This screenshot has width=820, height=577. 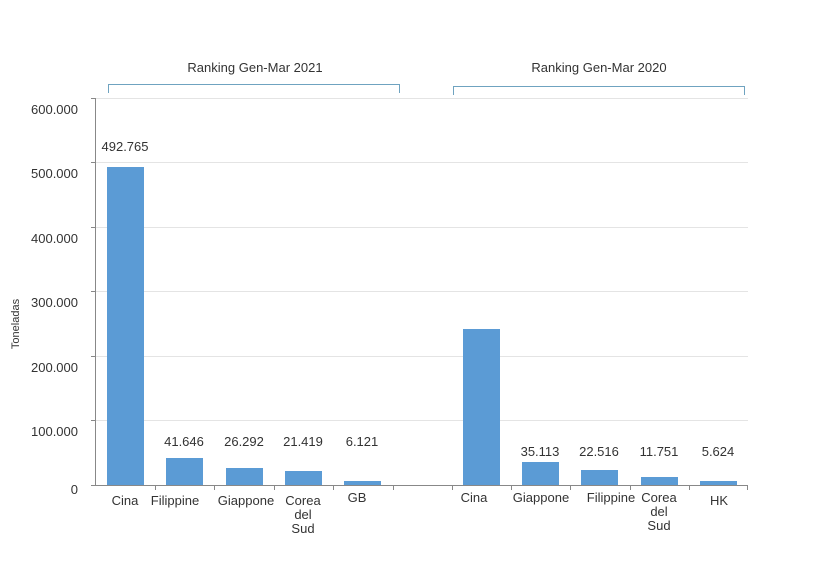 I want to click on group-bracket-2020, so click(x=599, y=90).